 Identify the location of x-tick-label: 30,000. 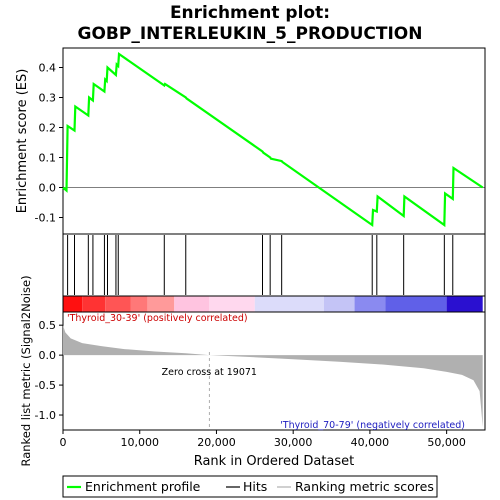
(293, 442).